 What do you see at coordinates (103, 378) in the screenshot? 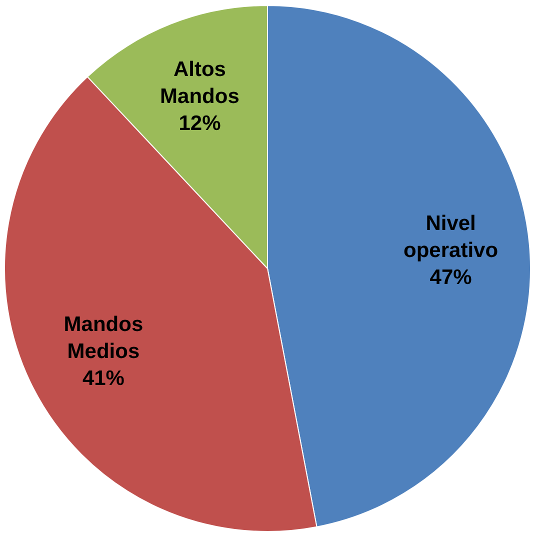
I see `data-label: 41%` at bounding box center [103, 378].